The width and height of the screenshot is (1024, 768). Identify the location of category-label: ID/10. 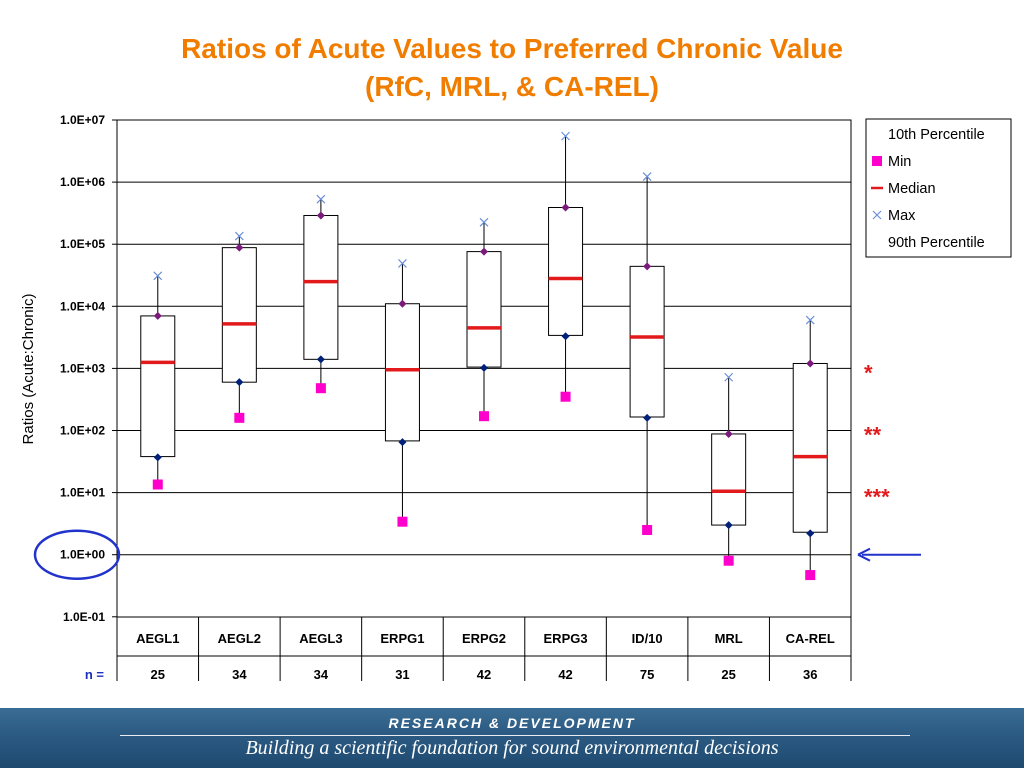
(647, 638).